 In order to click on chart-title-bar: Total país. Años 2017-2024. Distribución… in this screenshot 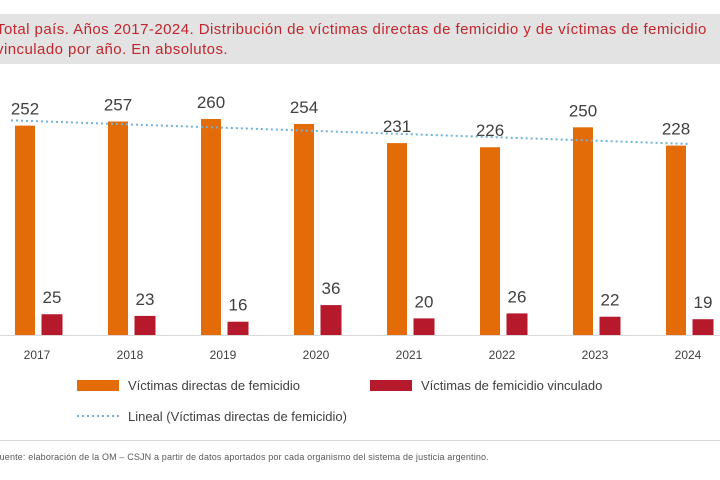, I will do `click(360, 39)`.